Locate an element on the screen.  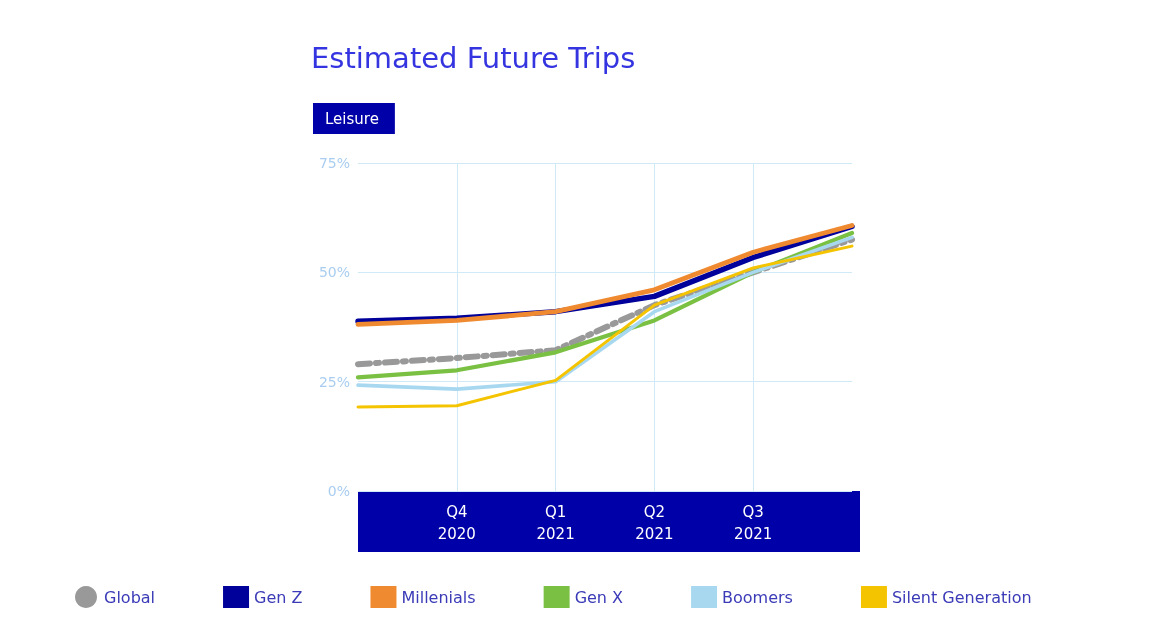
x-tick-label: Q1 2021 is located at coordinates (555, 523).